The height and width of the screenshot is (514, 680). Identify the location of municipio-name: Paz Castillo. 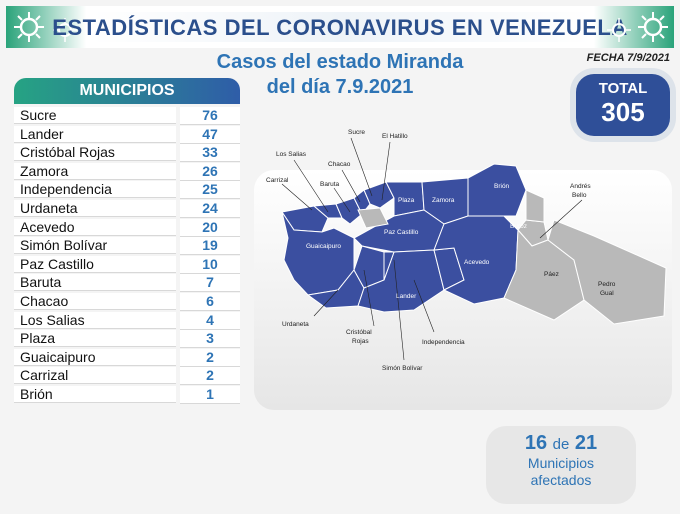
(95, 264).